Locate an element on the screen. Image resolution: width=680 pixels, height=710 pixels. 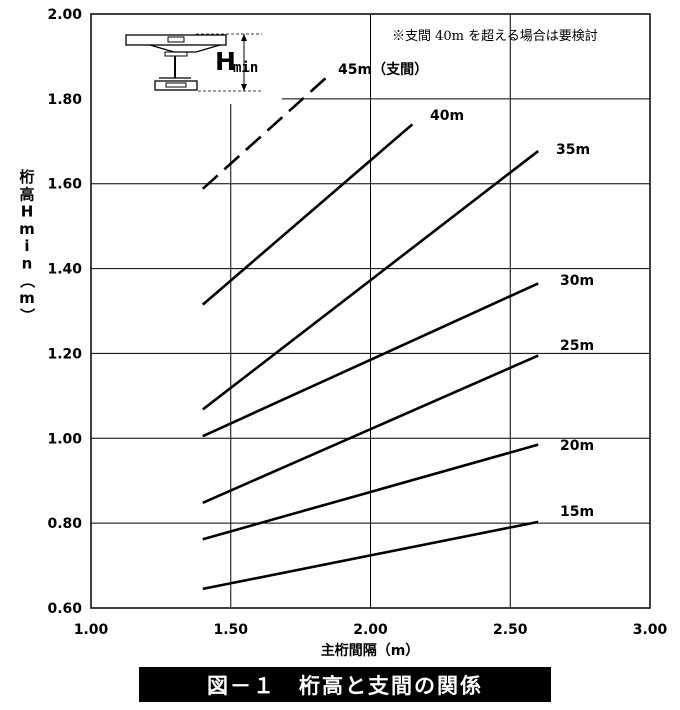
x-tick-label: 2.00 is located at coordinates (370, 630).